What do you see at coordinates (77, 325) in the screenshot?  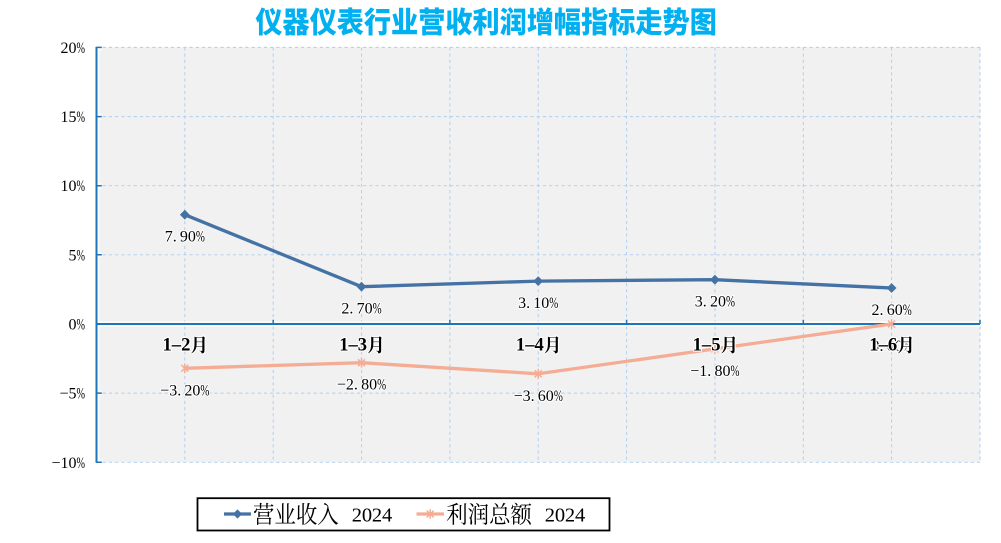 I see `svg-text: 0%` at bounding box center [77, 325].